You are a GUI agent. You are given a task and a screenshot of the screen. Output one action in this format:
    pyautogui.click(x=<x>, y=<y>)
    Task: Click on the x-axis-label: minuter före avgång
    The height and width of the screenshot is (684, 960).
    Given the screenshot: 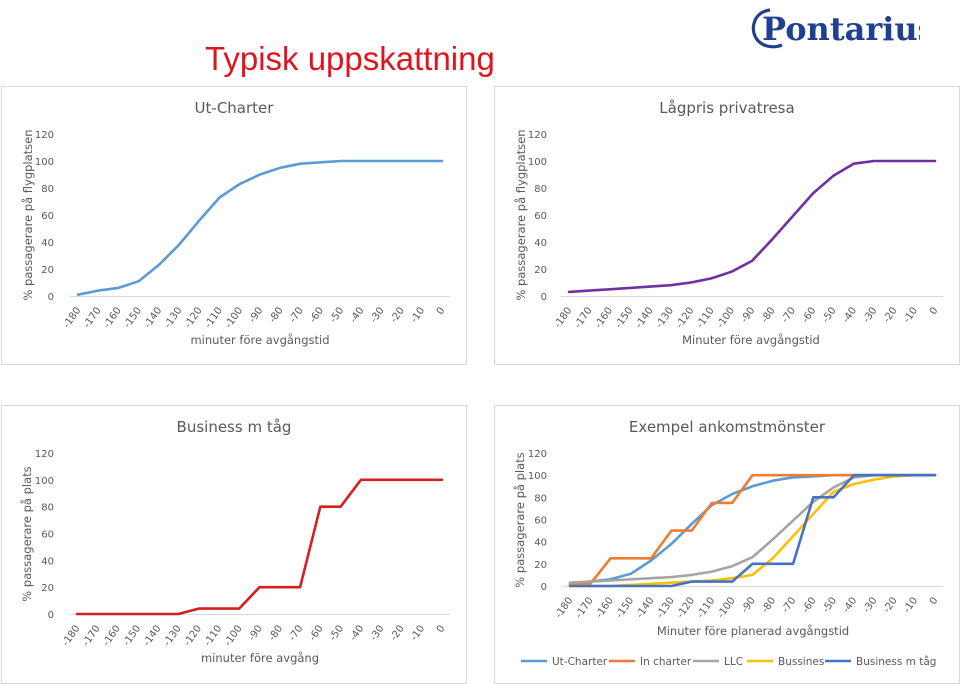 What is the action you would take?
    pyautogui.click(x=260, y=658)
    